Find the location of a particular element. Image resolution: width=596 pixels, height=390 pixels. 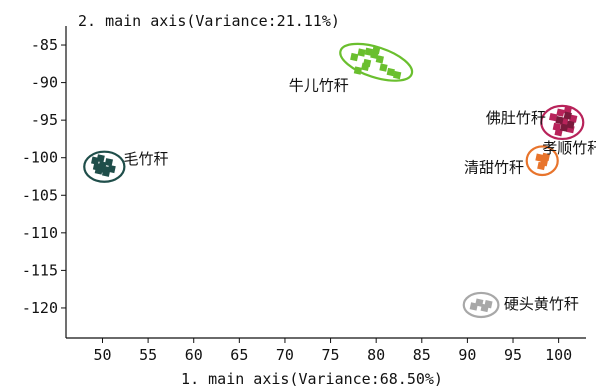

y-tick-label: -105 is located at coordinates (40, 195).